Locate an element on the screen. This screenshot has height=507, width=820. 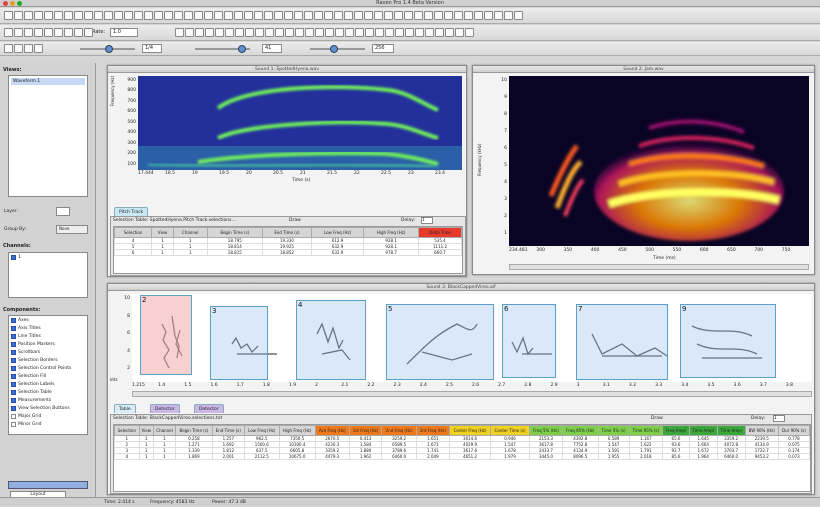
column-header: Channel is located at coordinates (164, 431).